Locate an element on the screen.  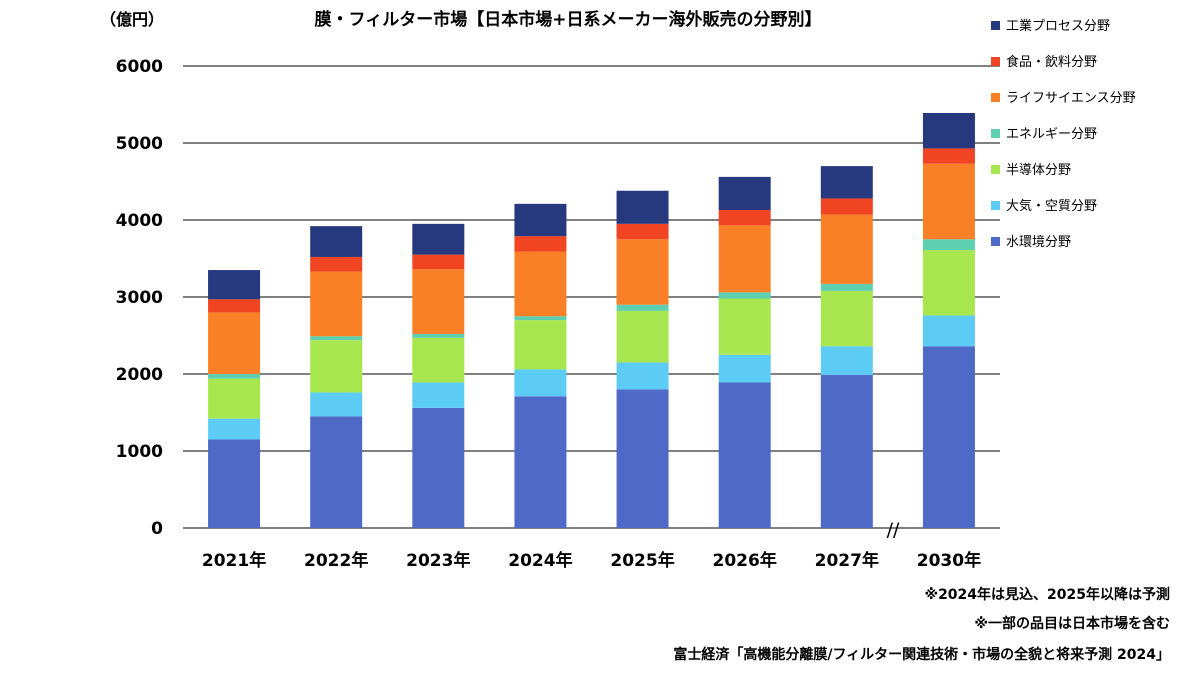
x-tick-label: 2027年 is located at coordinates (847, 560).